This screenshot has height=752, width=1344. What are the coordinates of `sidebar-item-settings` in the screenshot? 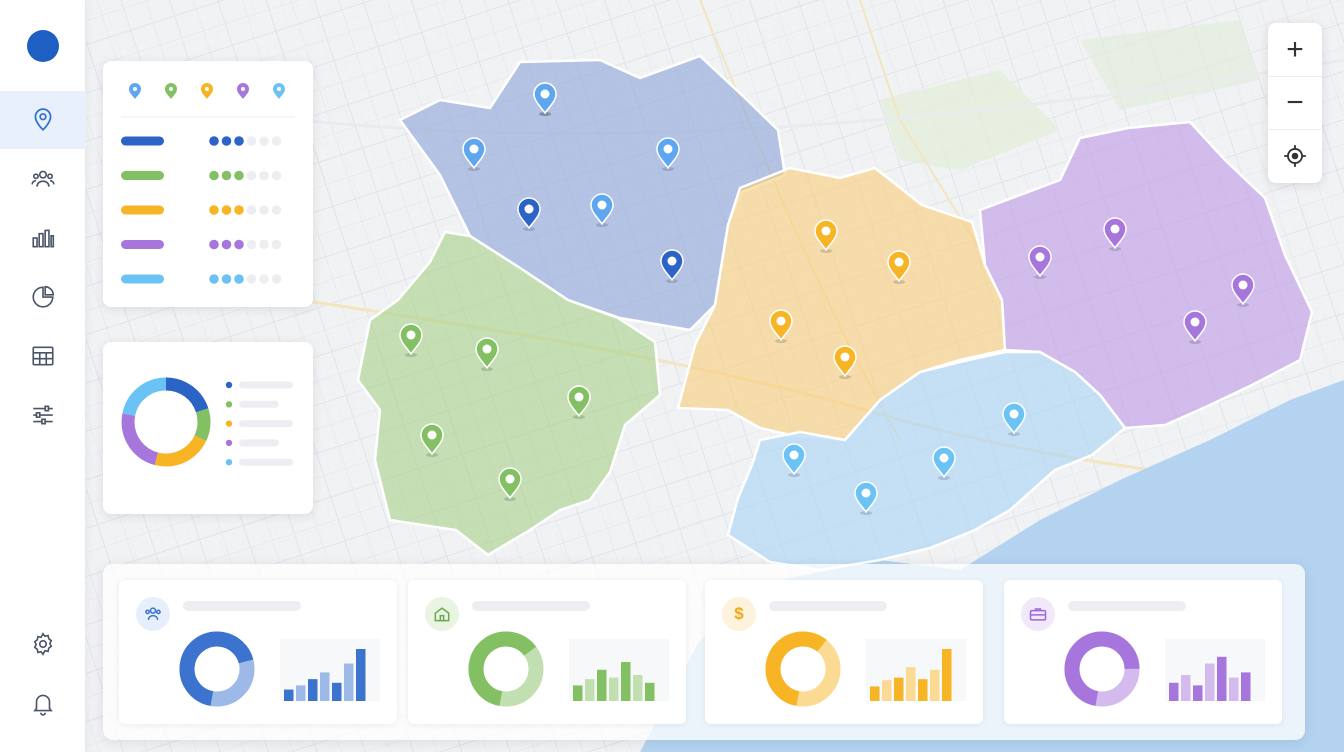 It's located at (43, 644).